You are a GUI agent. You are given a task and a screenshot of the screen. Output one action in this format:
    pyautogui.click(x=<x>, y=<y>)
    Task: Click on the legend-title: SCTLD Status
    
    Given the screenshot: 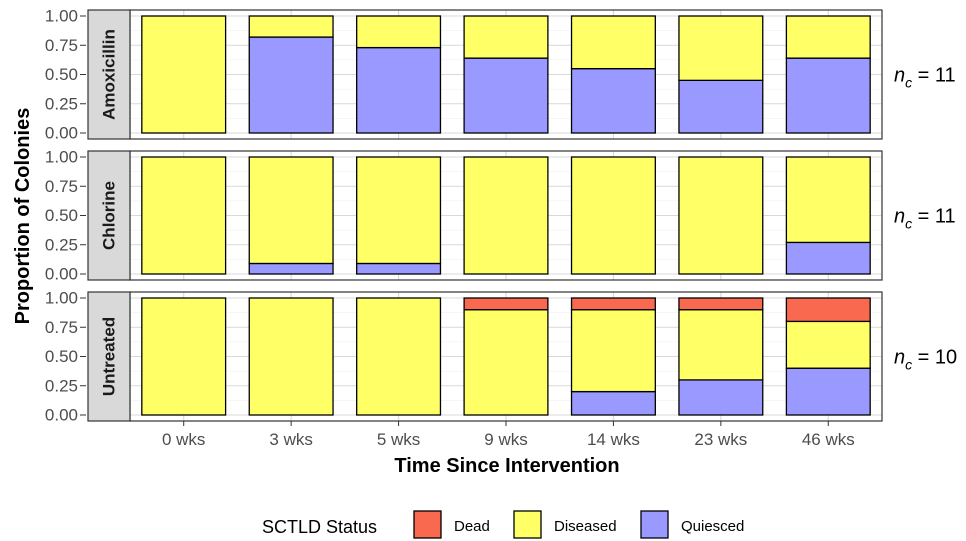 What is the action you would take?
    pyautogui.click(x=319, y=527)
    